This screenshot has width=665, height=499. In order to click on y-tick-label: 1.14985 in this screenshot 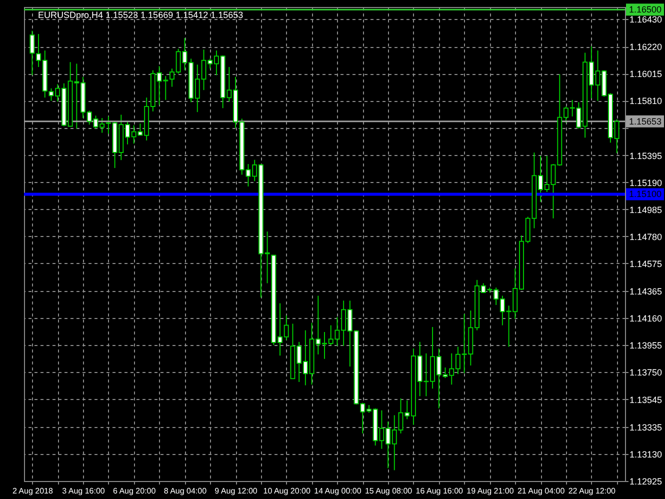, I will do `click(646, 209)`.